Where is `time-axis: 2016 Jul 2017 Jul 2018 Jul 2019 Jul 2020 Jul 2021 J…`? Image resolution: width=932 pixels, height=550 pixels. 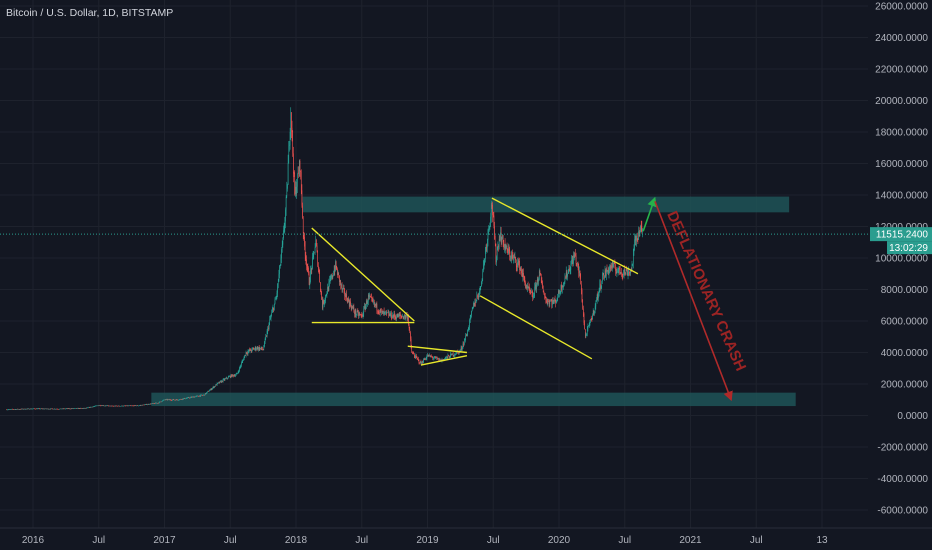
time-axis: 2016 Jul 2017 Jul 2018 Jul 2019 Jul 2020 Jul 2021 J… is located at coordinates (466, 536).